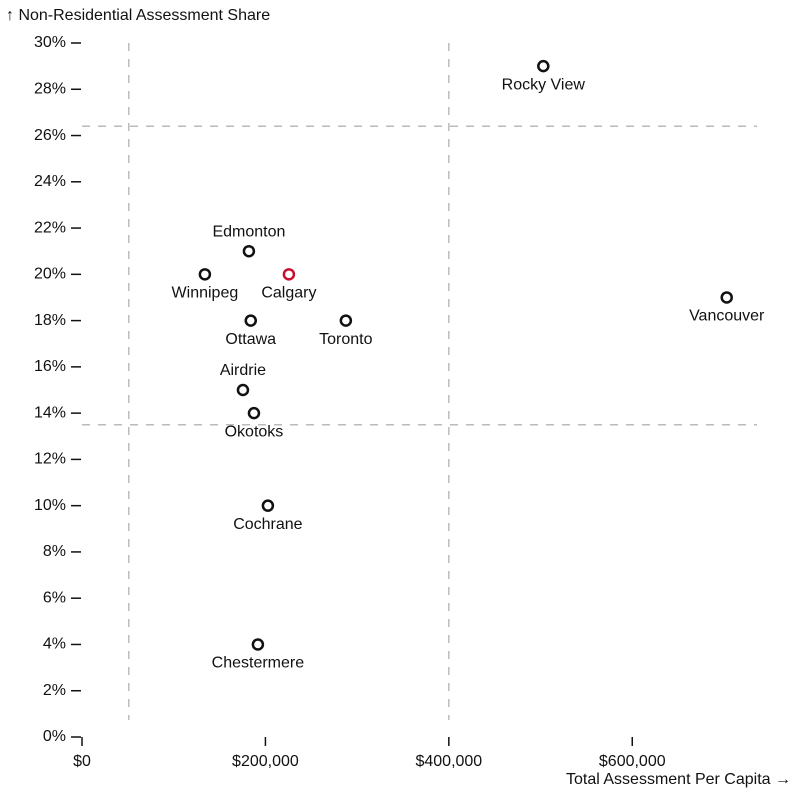 Image resolution: width=793 pixels, height=793 pixels. What do you see at coordinates (265, 761) in the screenshot?
I see `x-tick-label: $200,000` at bounding box center [265, 761].